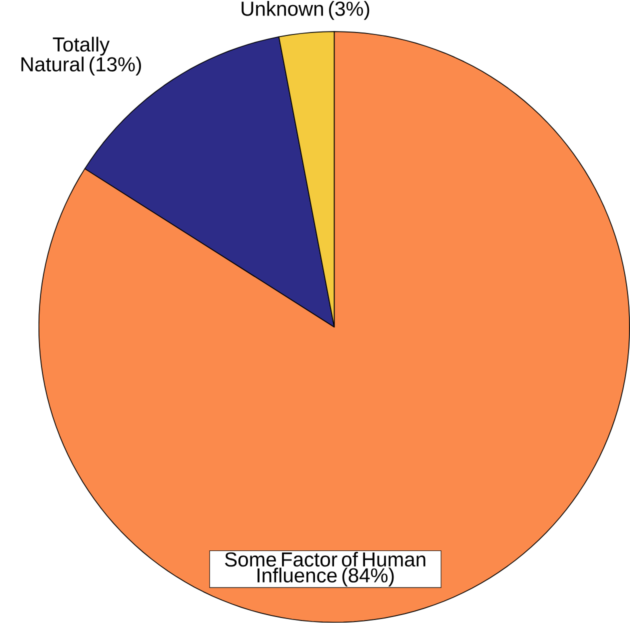 This screenshot has height=623, width=630. I want to click on slice-label: Unknown (3%), so click(306, 10).